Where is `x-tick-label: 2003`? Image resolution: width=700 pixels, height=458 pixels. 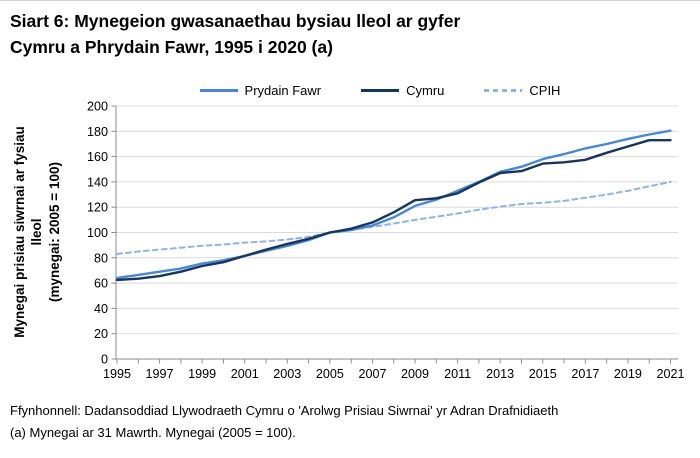
x-tick-label: 2003 is located at coordinates (287, 374).